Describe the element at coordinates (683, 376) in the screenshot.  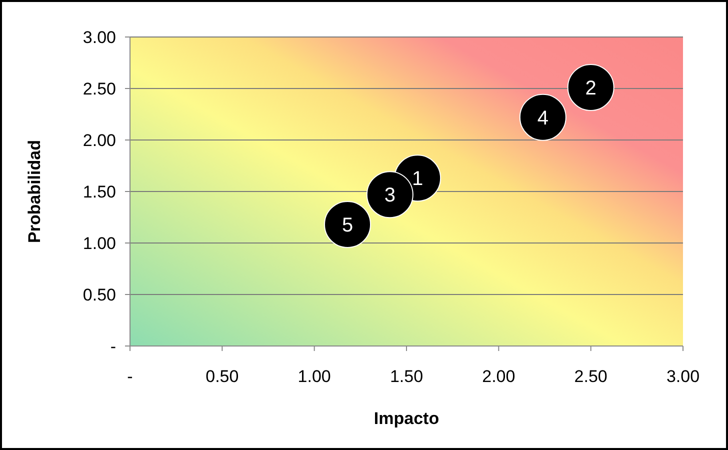
I see `x-tick-label: 3.00` at that location.